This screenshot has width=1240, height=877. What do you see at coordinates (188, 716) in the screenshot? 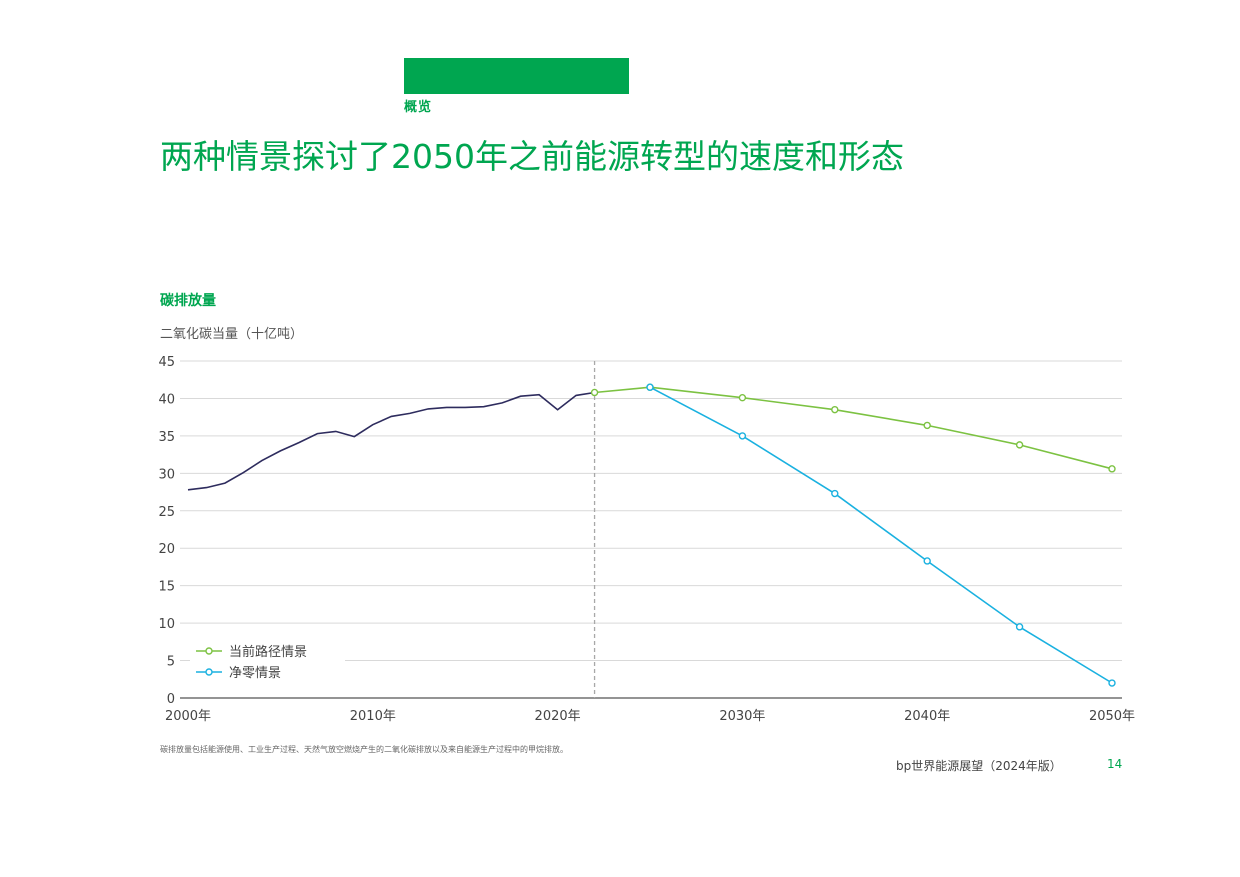
I see `x-tick-label: 2000年` at bounding box center [188, 716].